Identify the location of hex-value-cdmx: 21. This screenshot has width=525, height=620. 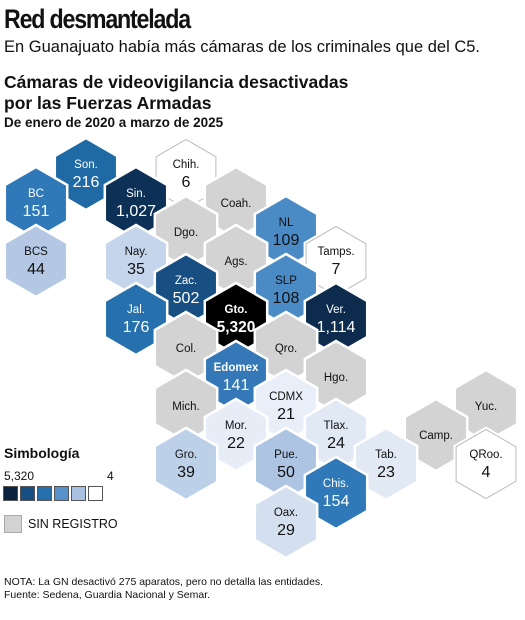
(286, 414).